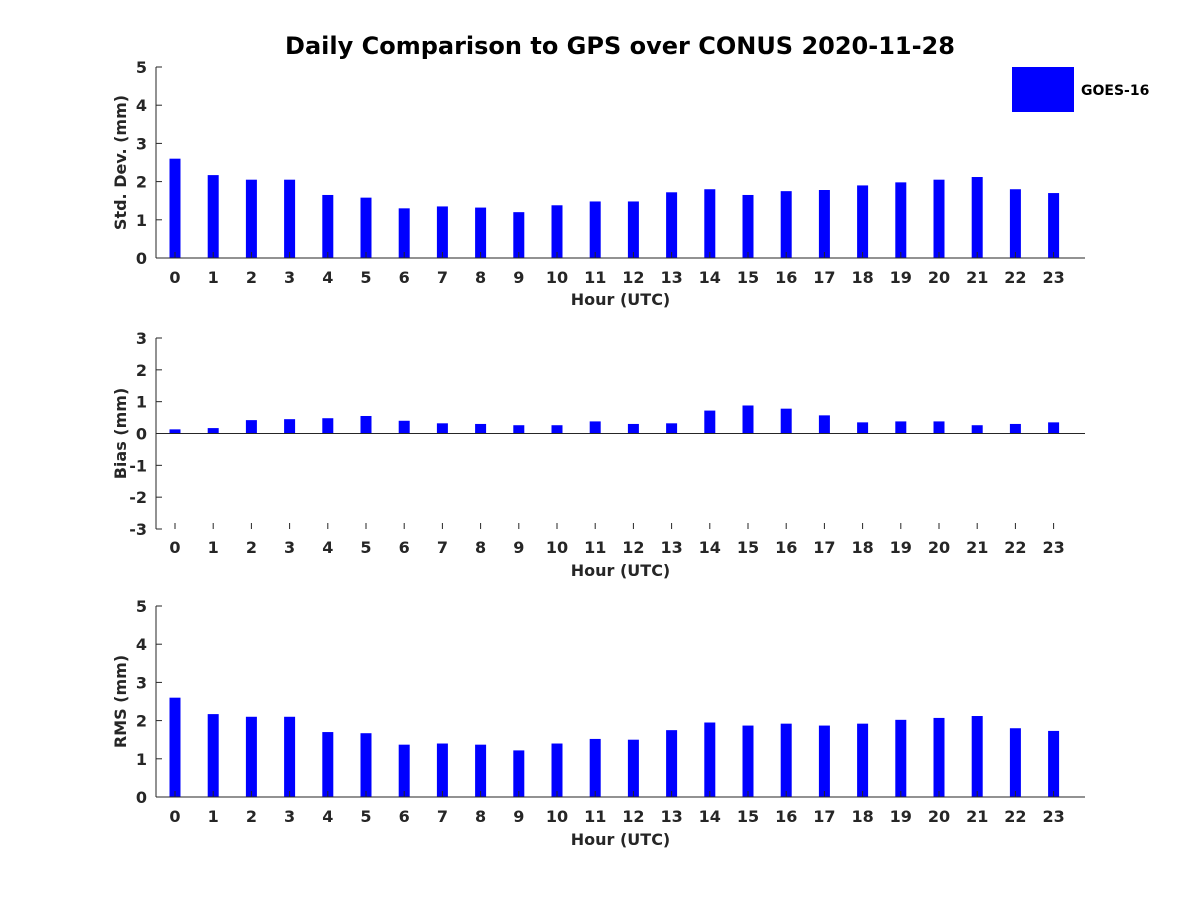 The image size is (1200, 900). What do you see at coordinates (786, 277) in the screenshot?
I see `x-tick-label: 16` at bounding box center [786, 277].